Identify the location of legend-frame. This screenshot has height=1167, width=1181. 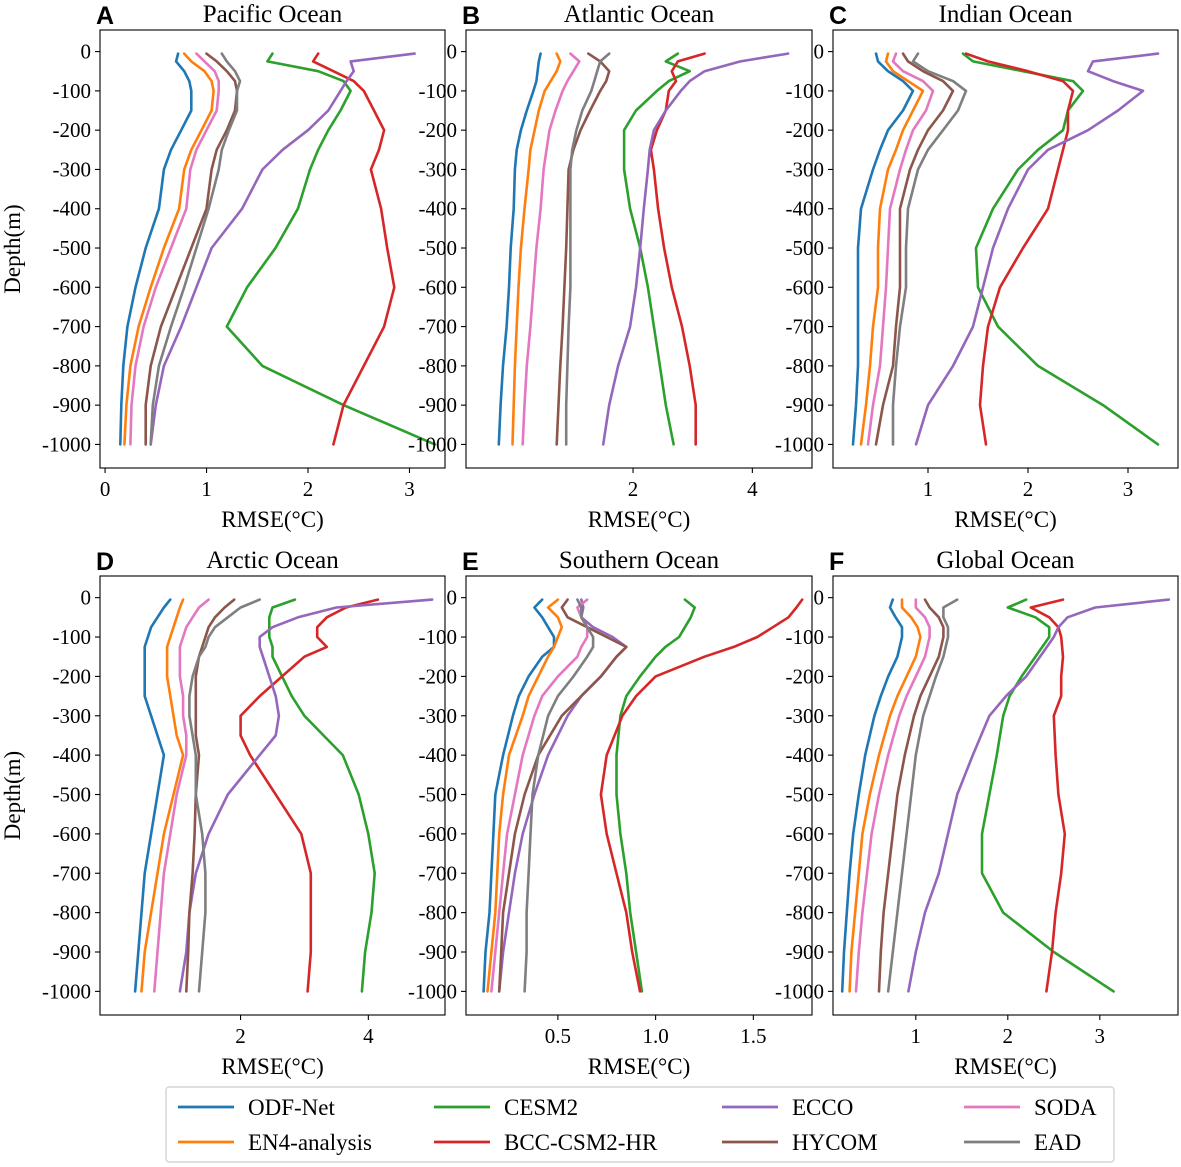
(640, 1124).